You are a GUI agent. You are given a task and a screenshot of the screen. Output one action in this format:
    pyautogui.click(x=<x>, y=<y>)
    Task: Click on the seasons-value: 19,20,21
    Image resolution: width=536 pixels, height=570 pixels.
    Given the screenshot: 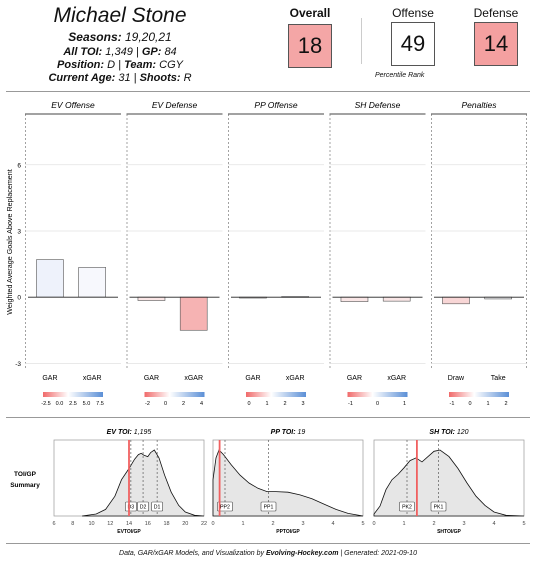 What is the action you would take?
    pyautogui.click(x=148, y=37)
    